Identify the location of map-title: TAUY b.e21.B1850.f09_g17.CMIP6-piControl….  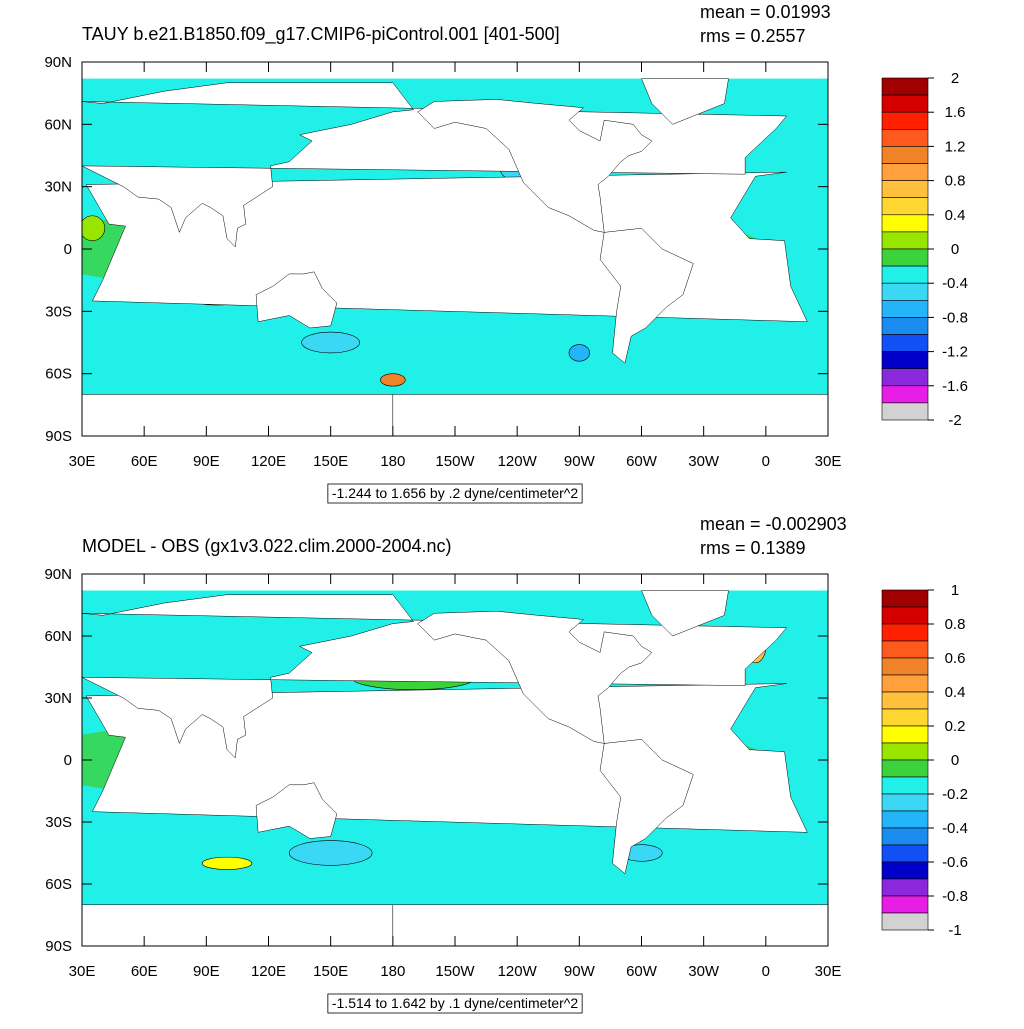
(321, 34).